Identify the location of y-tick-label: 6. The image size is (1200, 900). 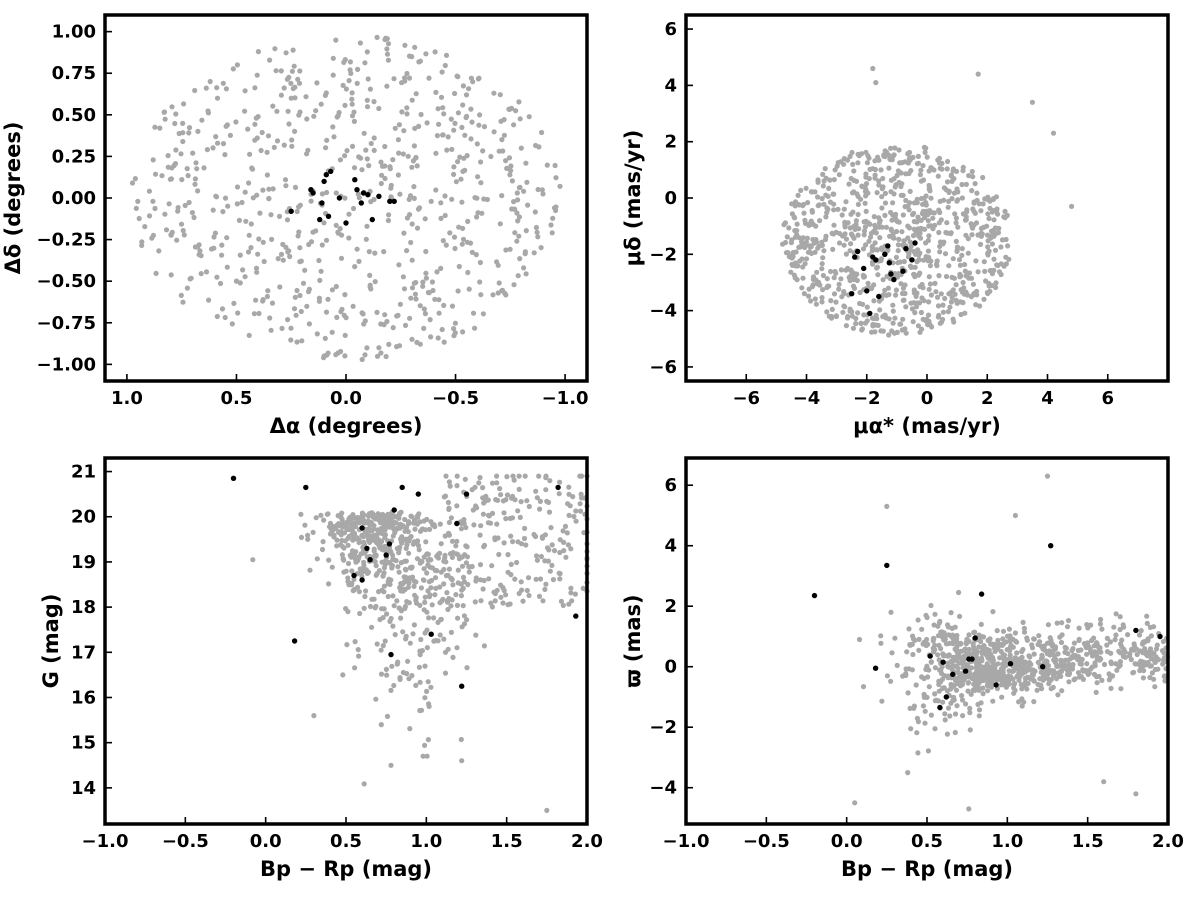
(670, 29).